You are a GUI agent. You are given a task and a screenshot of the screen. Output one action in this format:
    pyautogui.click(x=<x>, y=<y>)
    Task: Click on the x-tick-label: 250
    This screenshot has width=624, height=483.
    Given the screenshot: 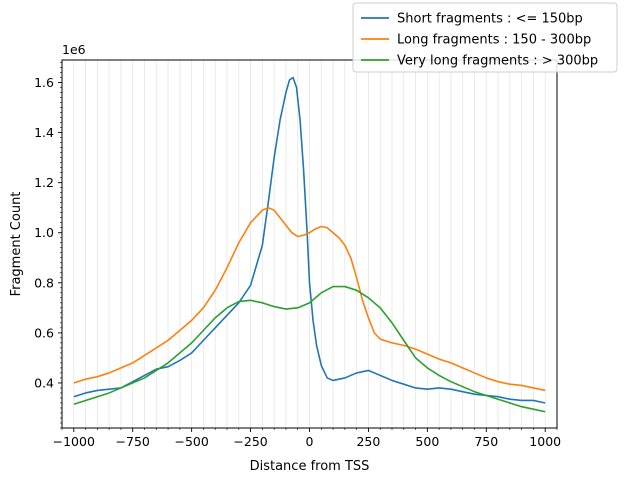 What is the action you would take?
    pyautogui.click(x=368, y=441)
    